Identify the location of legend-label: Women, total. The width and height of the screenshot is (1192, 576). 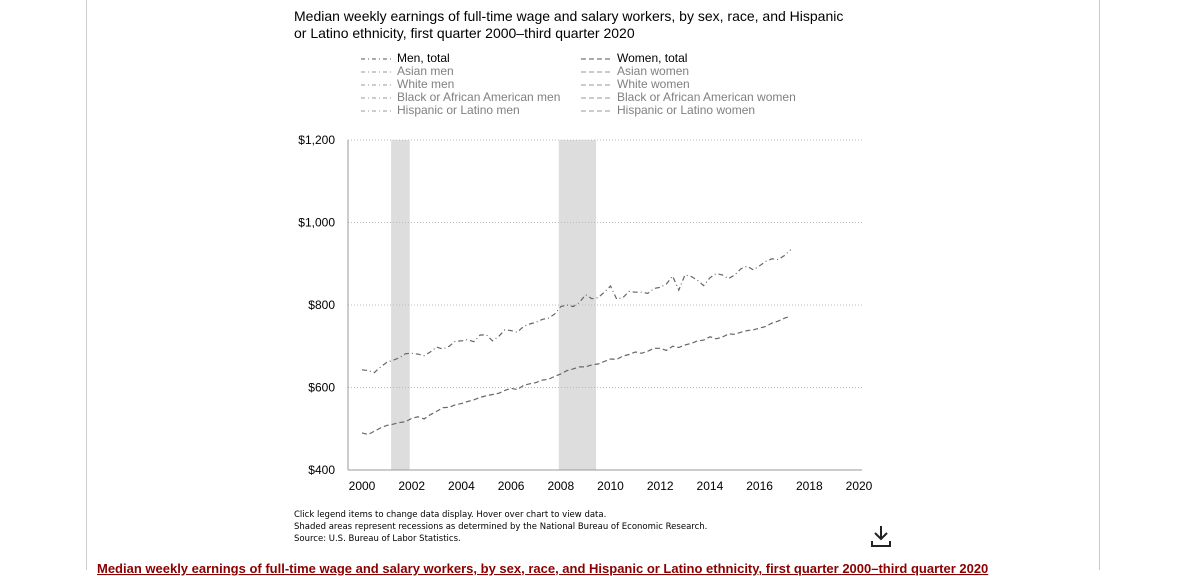
(652, 58).